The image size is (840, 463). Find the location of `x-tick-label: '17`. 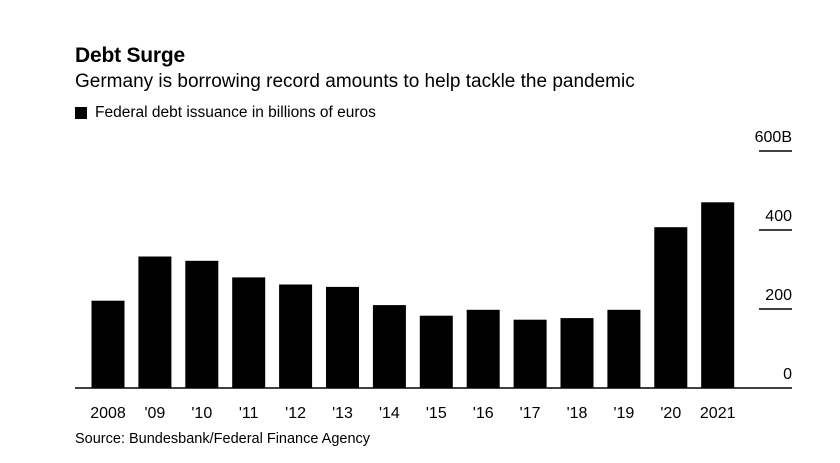

x-tick-label: '17 is located at coordinates (530, 413).